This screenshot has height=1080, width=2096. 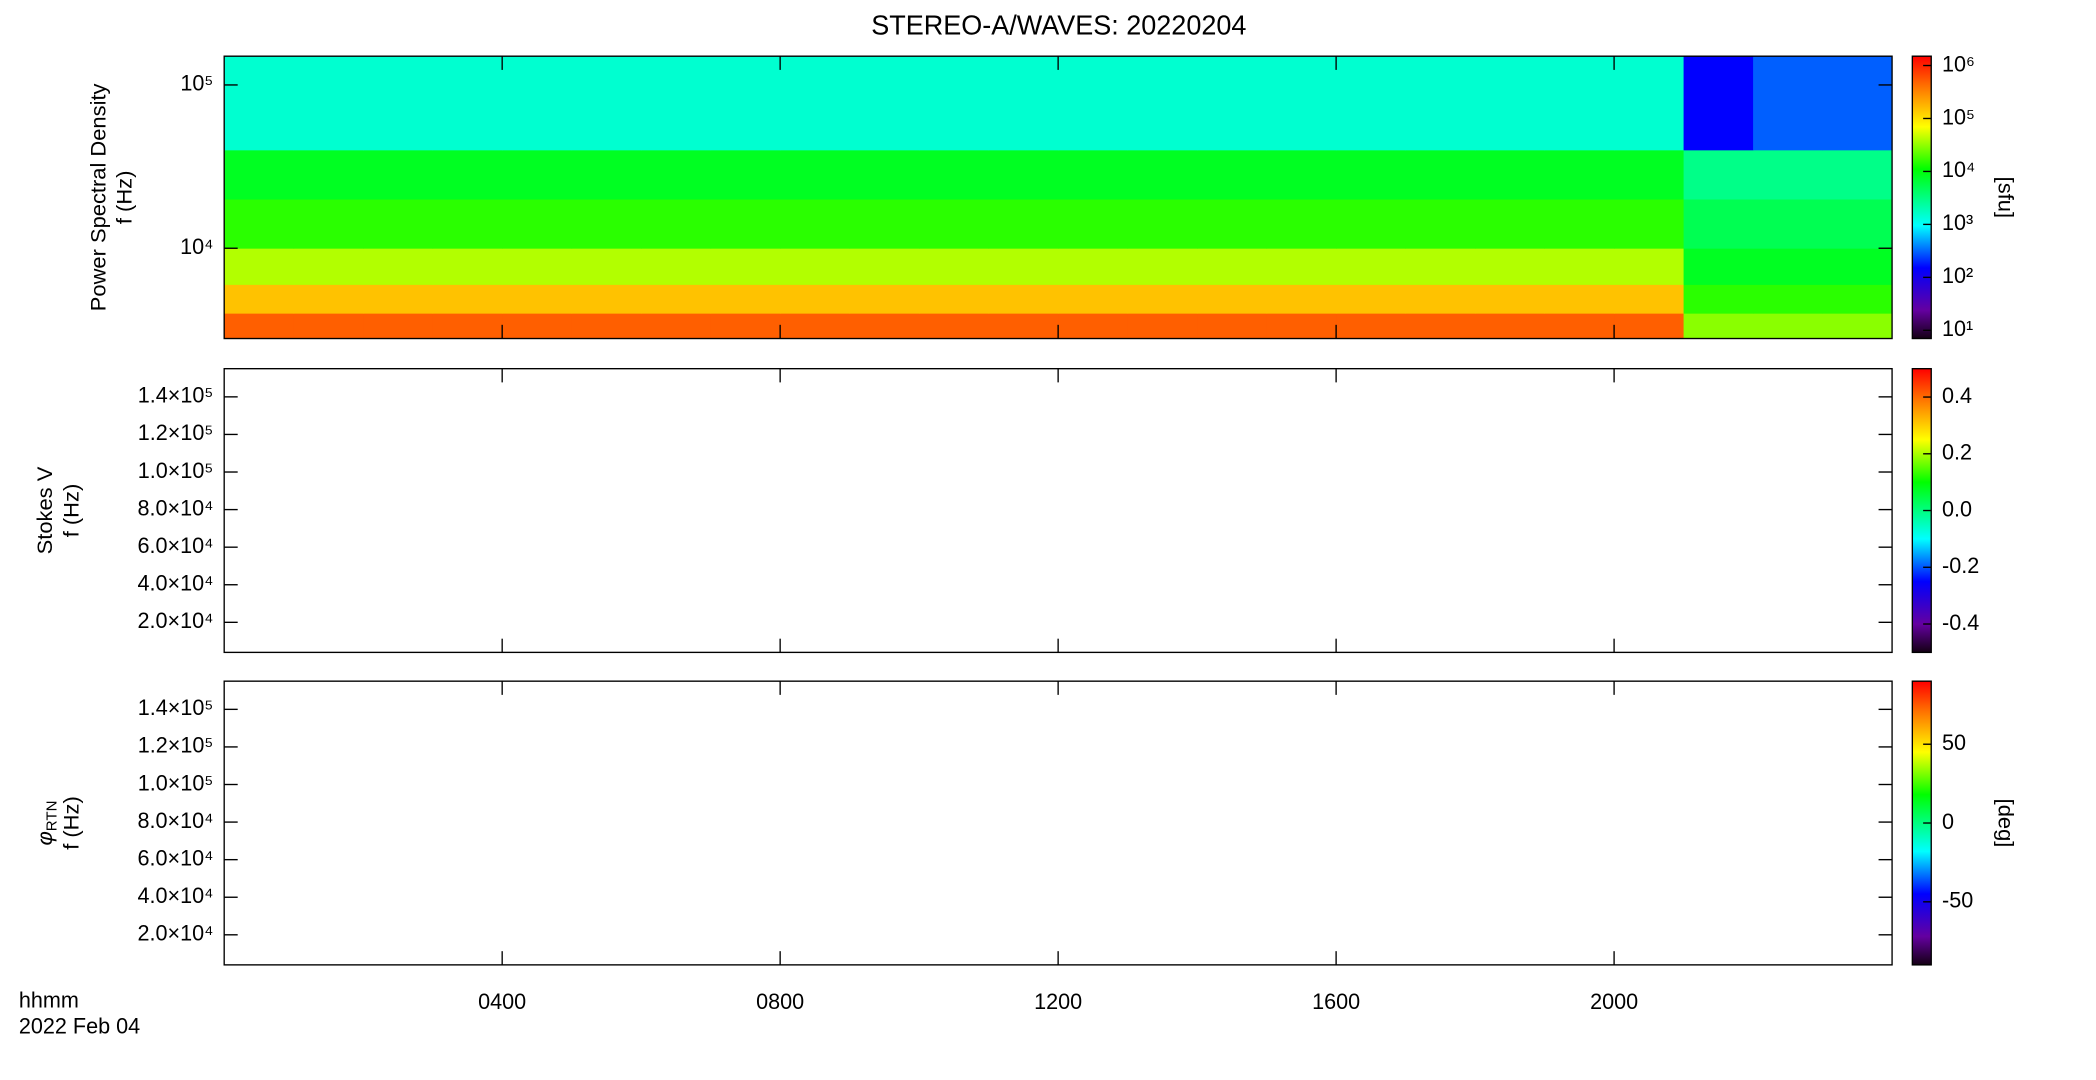 I want to click on colorbar-label: [sfu], so click(x=2005, y=197).